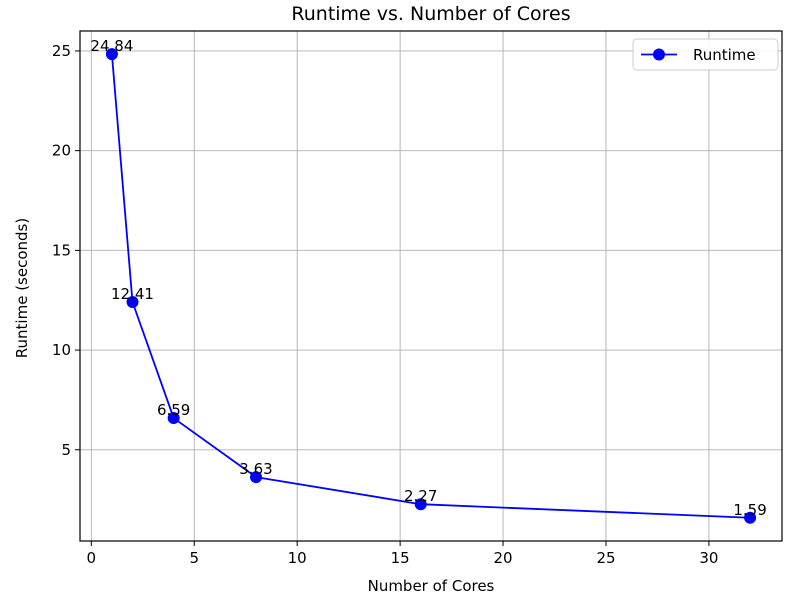  Describe the element at coordinates (430, 14) in the screenshot. I see `chart-title: Runtime vs. Number of Cores` at that location.